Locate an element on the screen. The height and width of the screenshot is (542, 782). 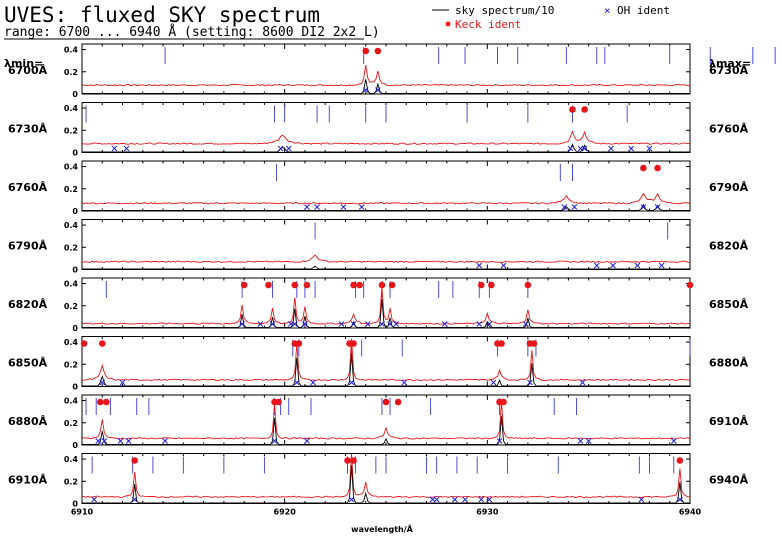
figure-title: UVES: fluxed SKY spectrum is located at coordinates (162, 15).